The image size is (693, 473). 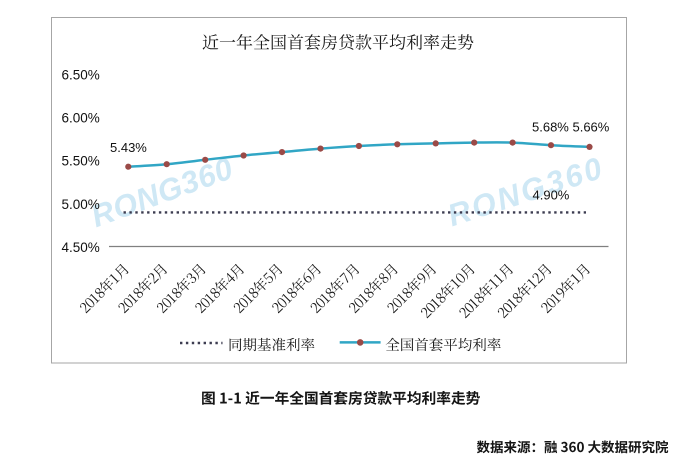 I want to click on svg-text: 6.00%, so click(x=81, y=118).